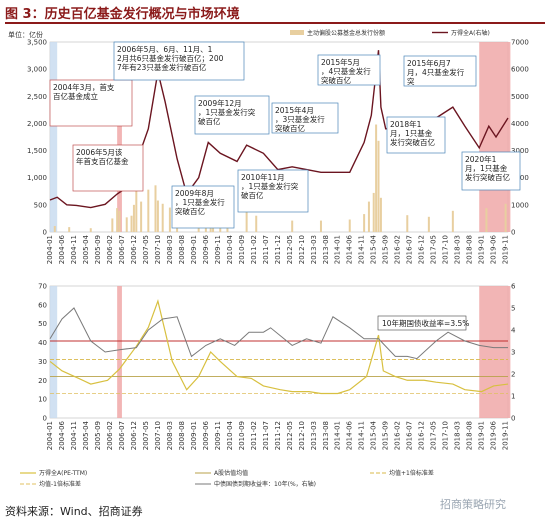 This screenshot has width=550, height=521. Describe the element at coordinates (458, 435) in the screenshot. I see `bottom-x-tick-label: 2018-03` at that location.